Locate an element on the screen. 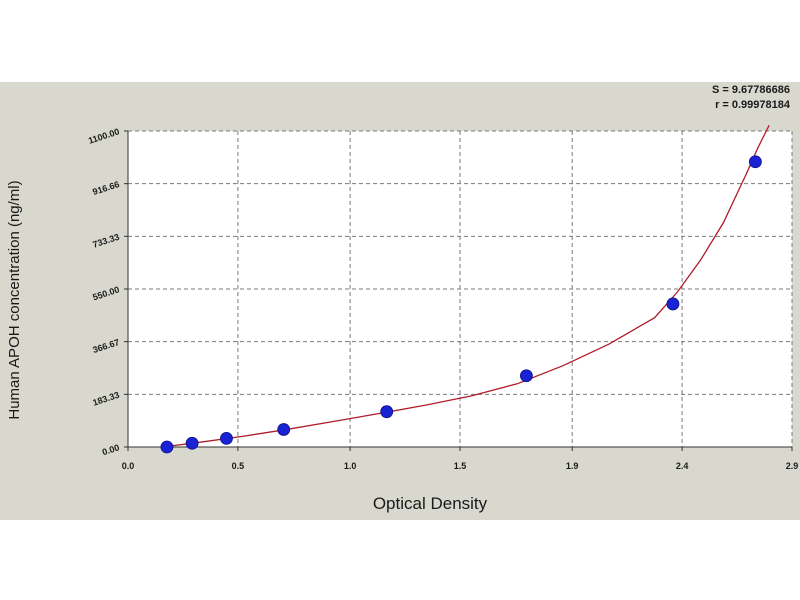 Image resolution: width=800 pixels, height=600 pixels. y-tick-label: 916.66 is located at coordinates (105, 188).